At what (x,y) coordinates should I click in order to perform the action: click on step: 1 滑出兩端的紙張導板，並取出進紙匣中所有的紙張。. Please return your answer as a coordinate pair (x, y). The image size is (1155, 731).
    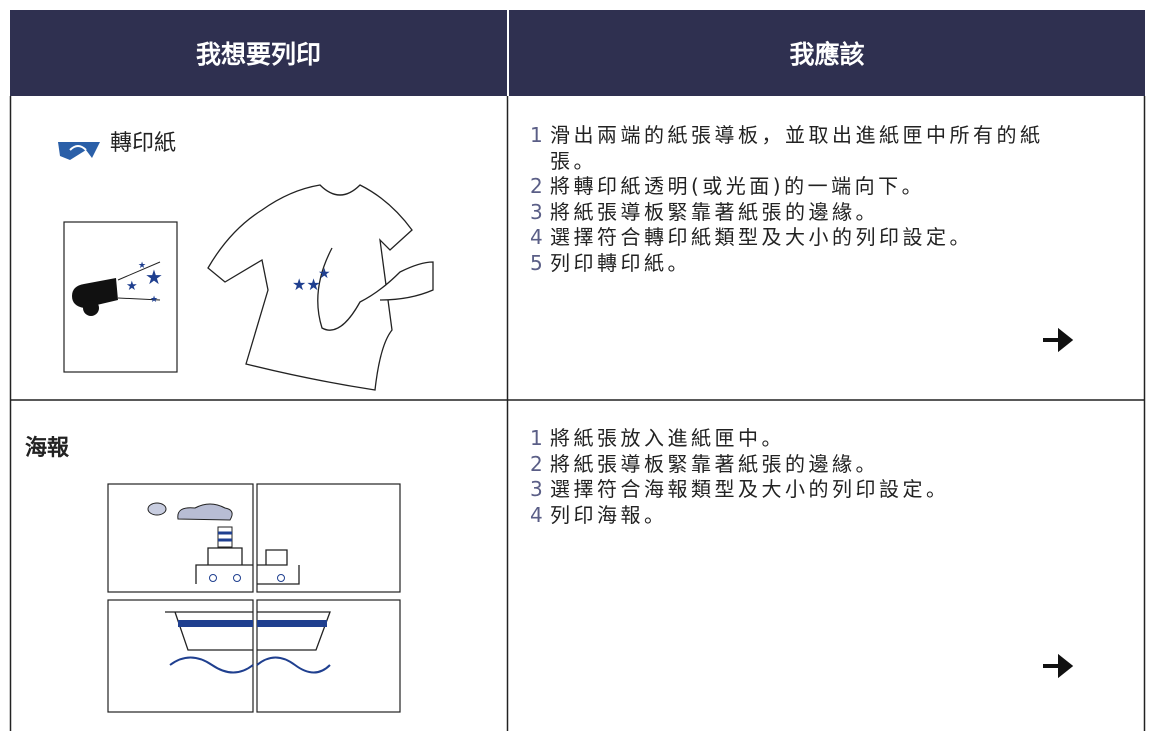
    Looking at the image, I should click on (800, 148).